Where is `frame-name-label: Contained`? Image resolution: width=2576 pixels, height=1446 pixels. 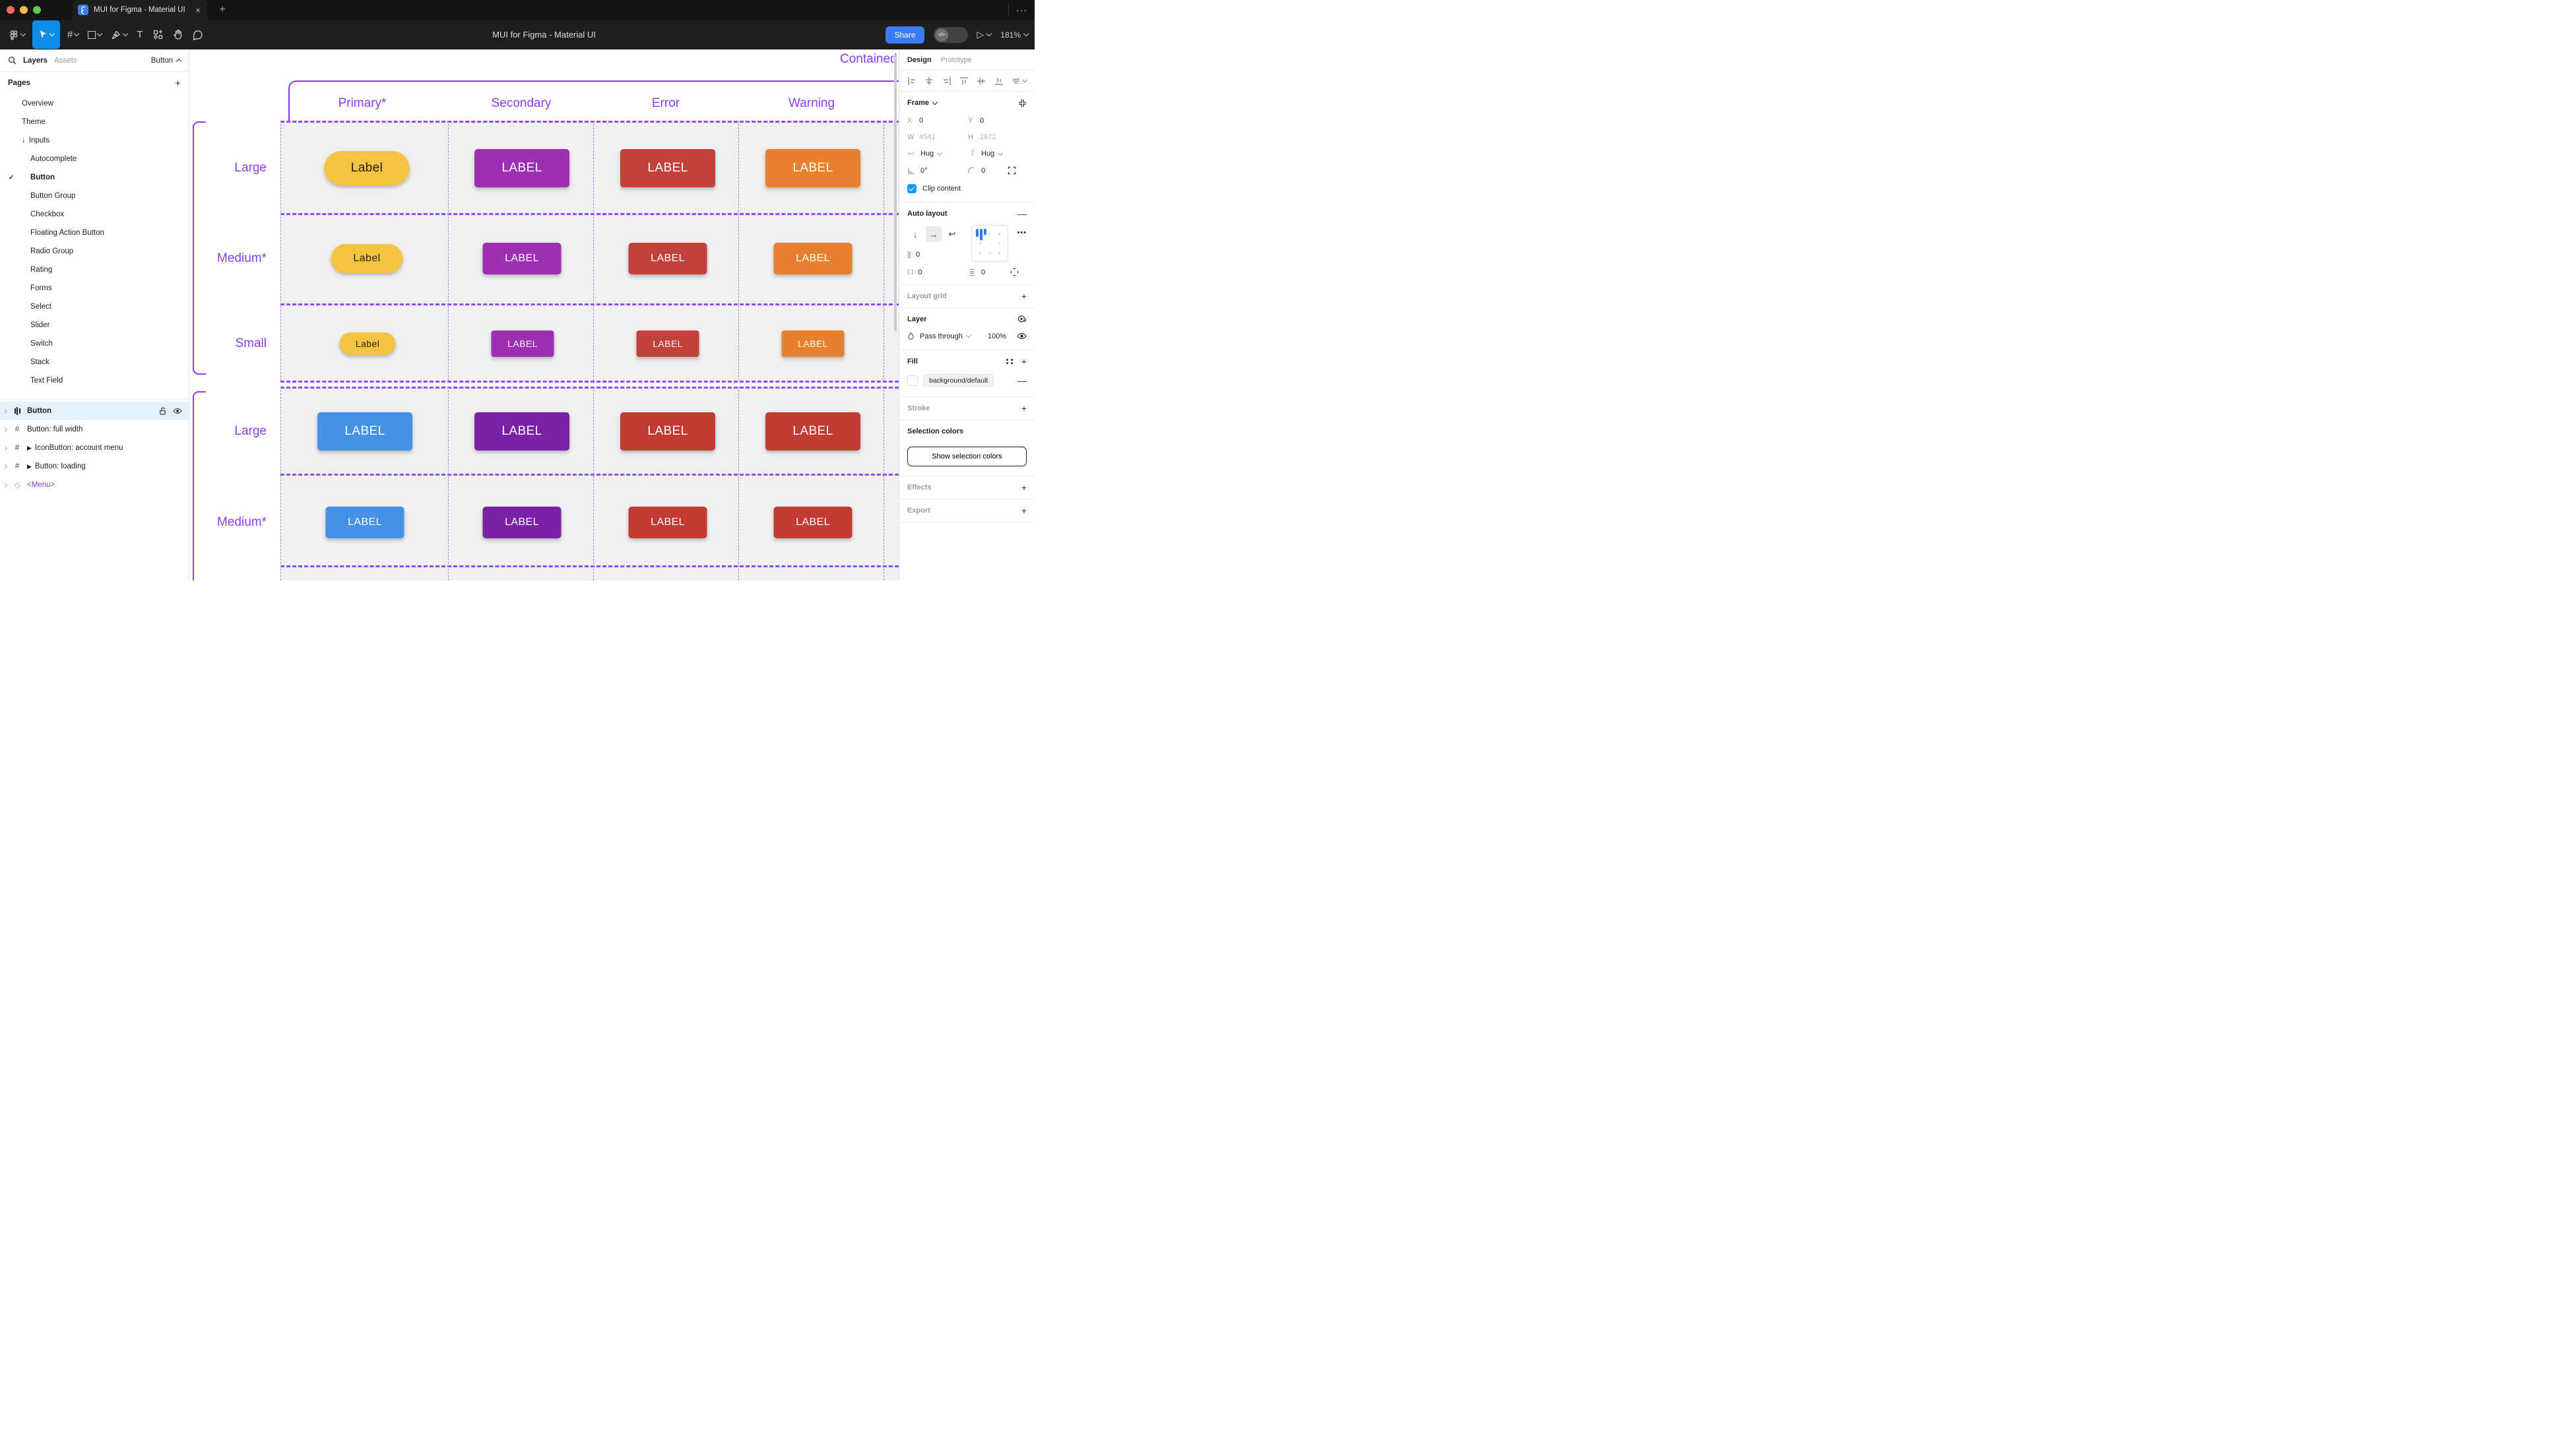 frame-name-label: Contained is located at coordinates (868, 59).